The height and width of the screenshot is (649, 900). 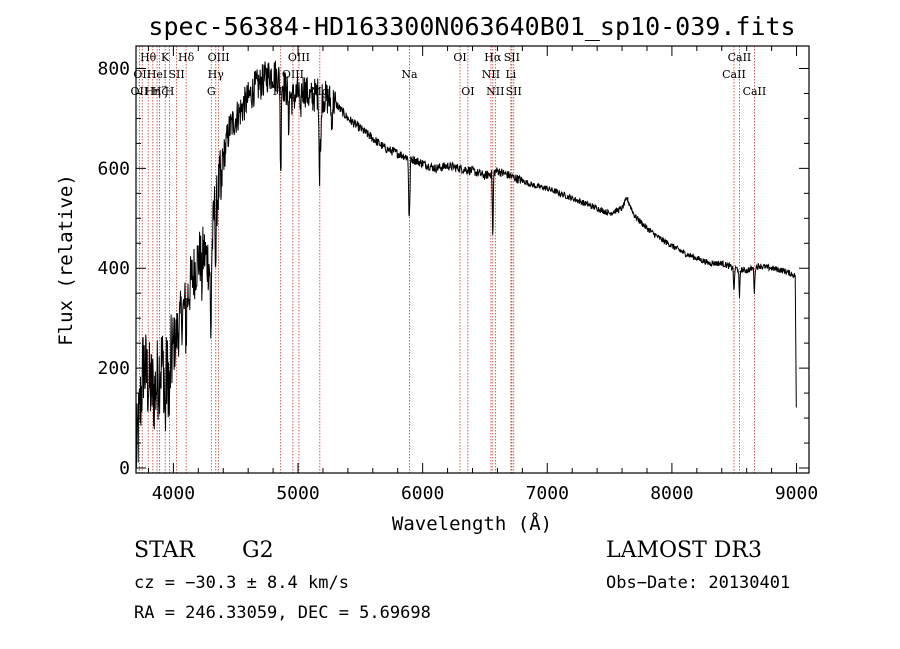 I want to click on x-tick-label: 9000, so click(x=796, y=493).